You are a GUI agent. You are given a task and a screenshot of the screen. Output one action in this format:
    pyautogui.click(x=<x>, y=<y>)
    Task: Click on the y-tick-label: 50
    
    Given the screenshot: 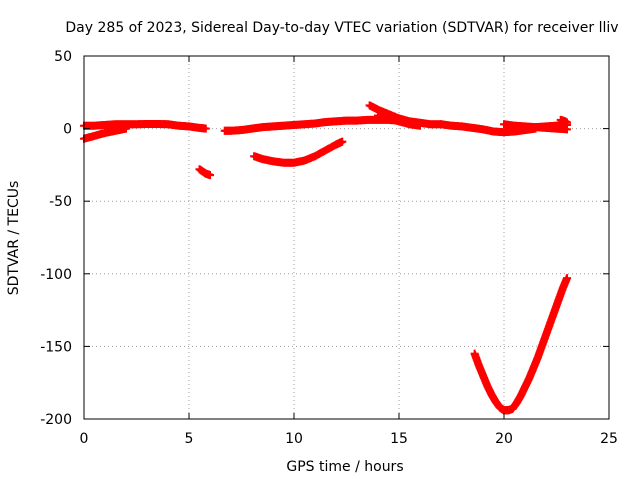 What is the action you would take?
    pyautogui.click(x=63, y=57)
    